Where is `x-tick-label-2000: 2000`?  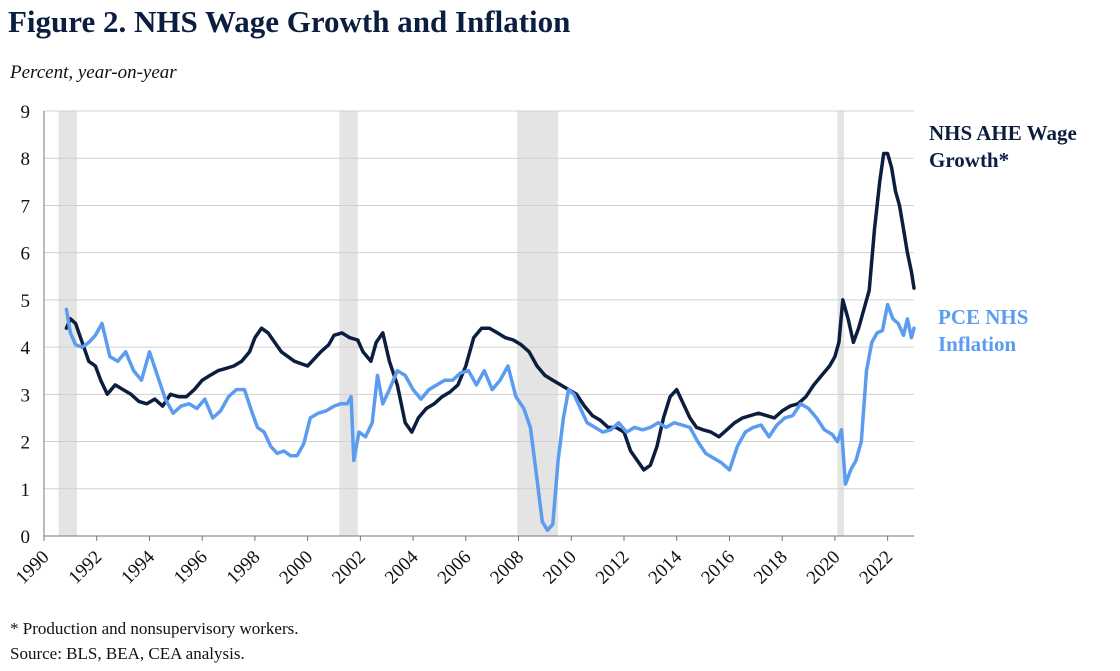 x-tick-label-2000: 2000 is located at coordinates (296, 568).